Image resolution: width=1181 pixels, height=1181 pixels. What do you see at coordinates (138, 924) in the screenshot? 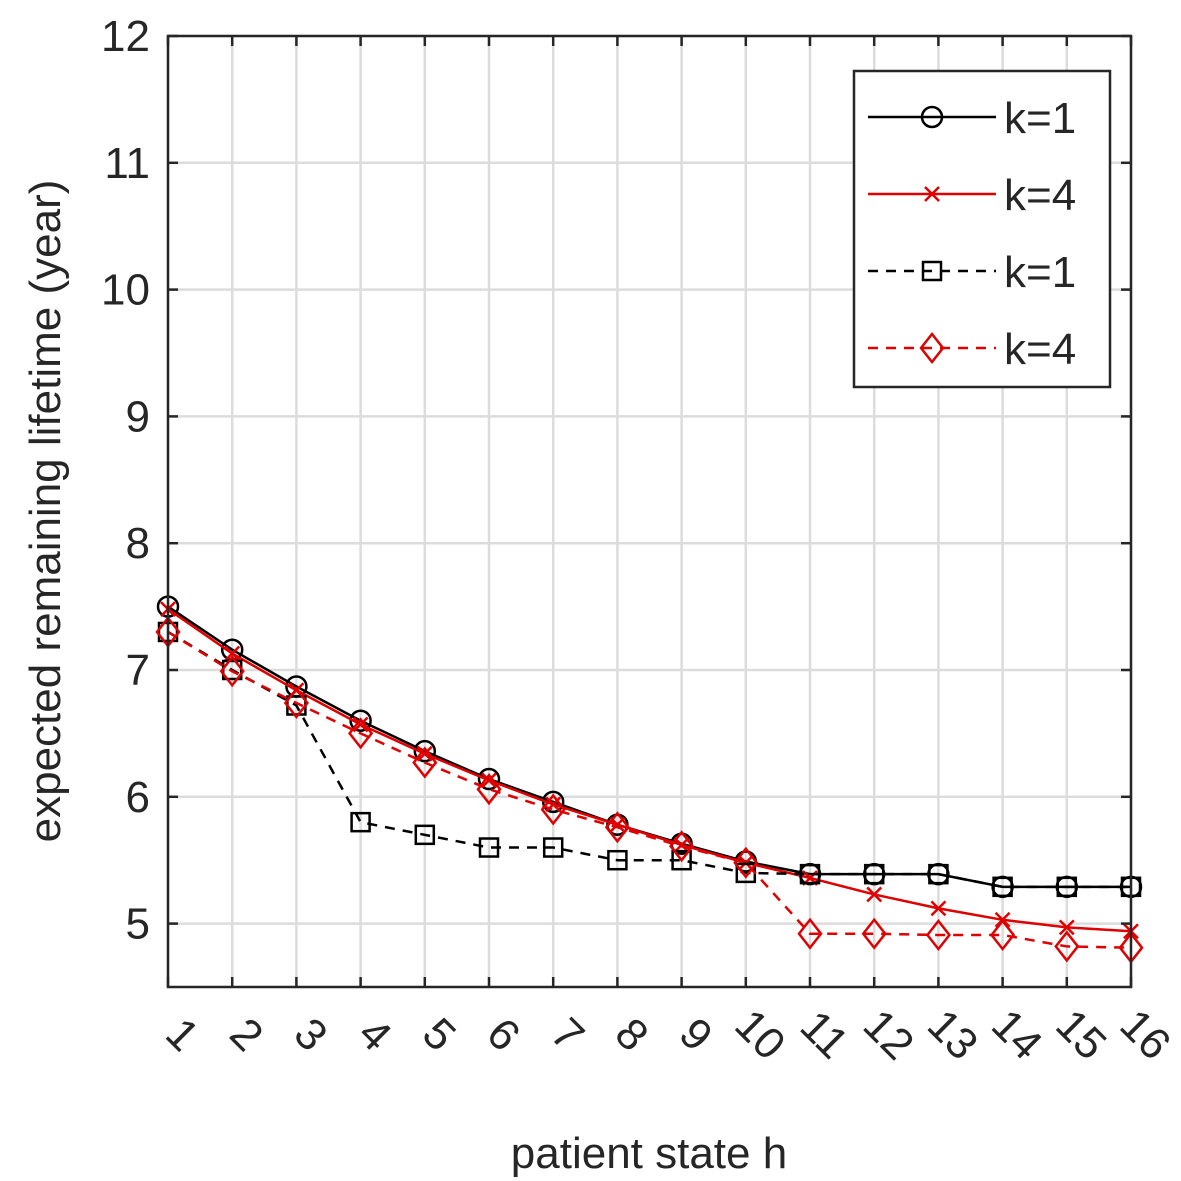
I see `y-tick-label: 5` at bounding box center [138, 924].